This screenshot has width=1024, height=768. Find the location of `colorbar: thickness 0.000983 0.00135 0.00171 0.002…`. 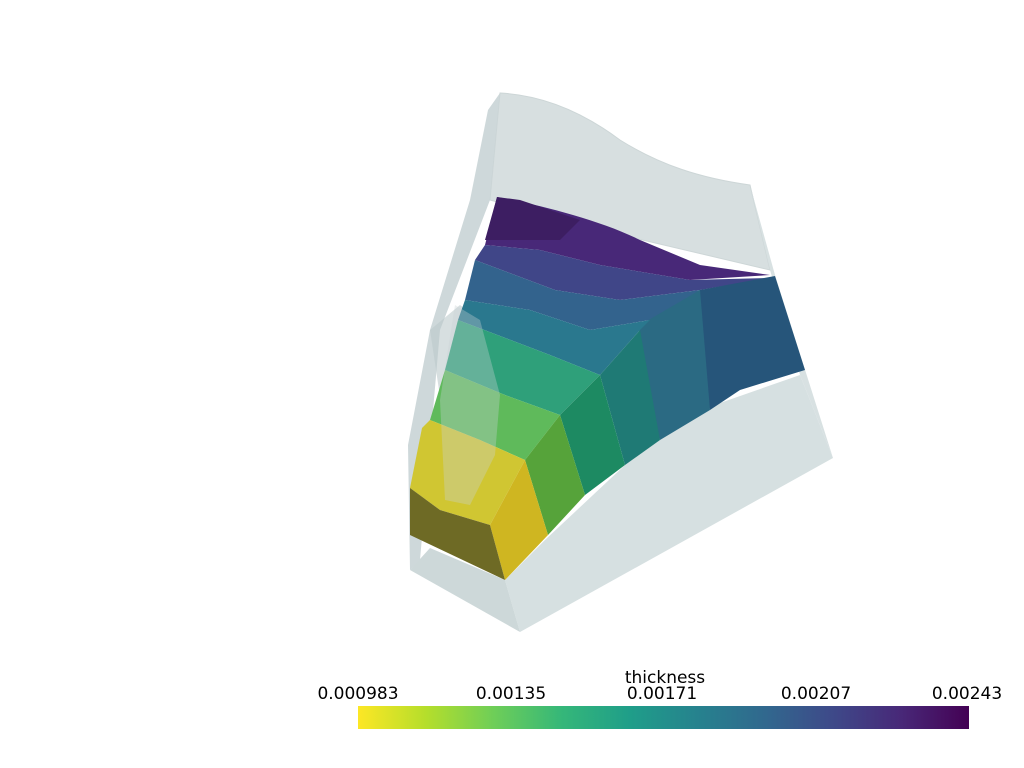

colorbar: thickness 0.000983 0.00135 0.00171 0.002… is located at coordinates (660, 703).